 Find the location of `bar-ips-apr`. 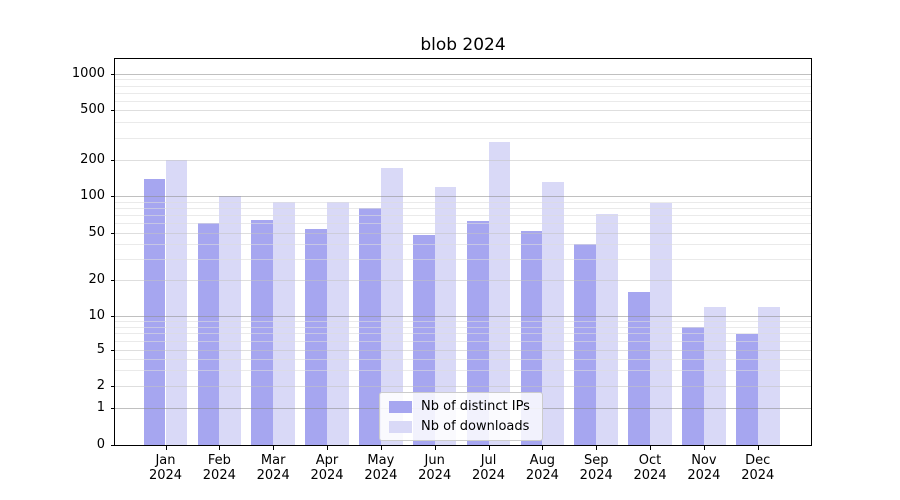

bar-ips-apr is located at coordinates (316, 336).